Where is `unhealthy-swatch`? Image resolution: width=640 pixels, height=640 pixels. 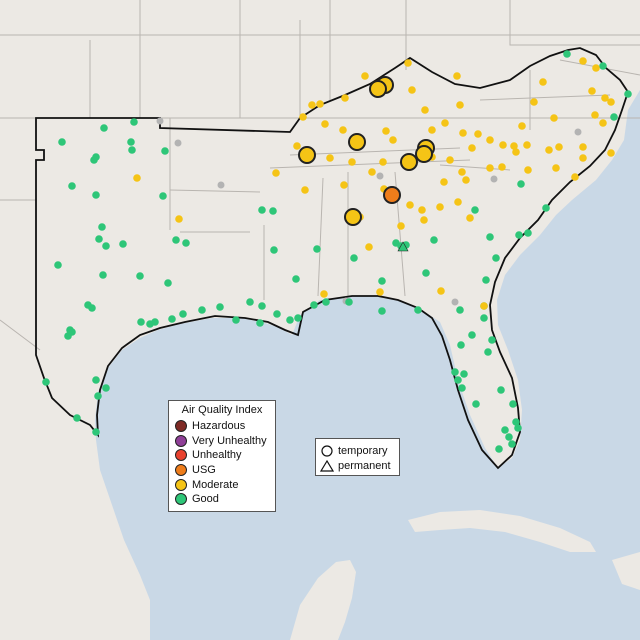
unhealthy-swatch is located at coordinates (181, 455).